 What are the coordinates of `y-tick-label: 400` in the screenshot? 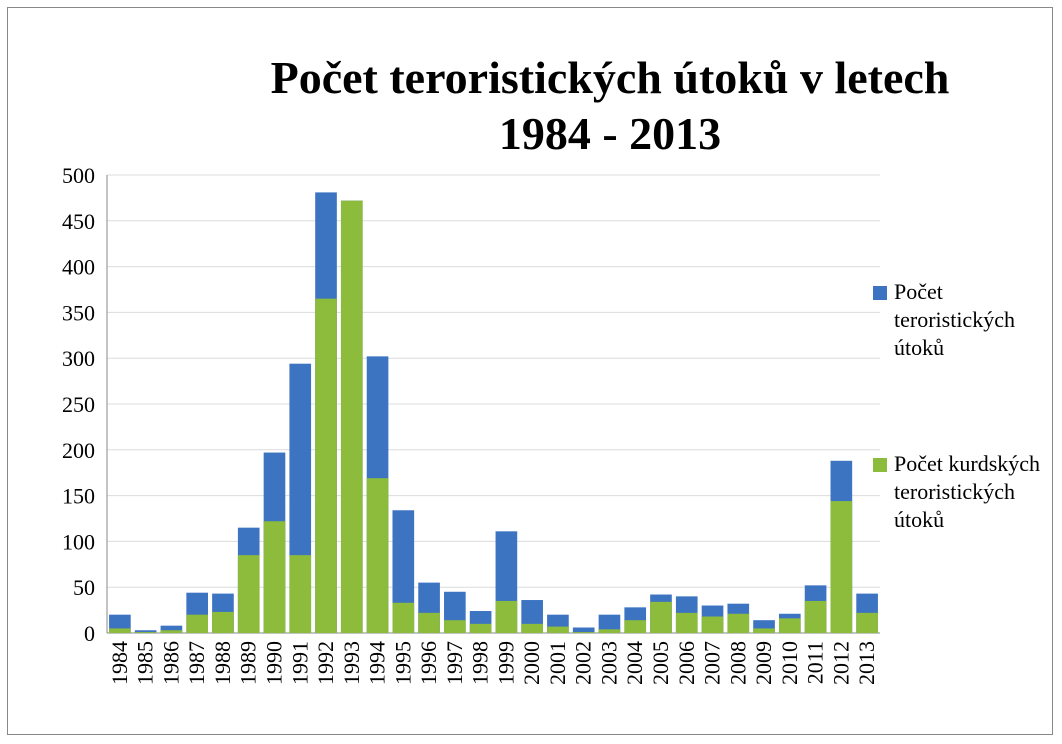 It's located at (78, 267).